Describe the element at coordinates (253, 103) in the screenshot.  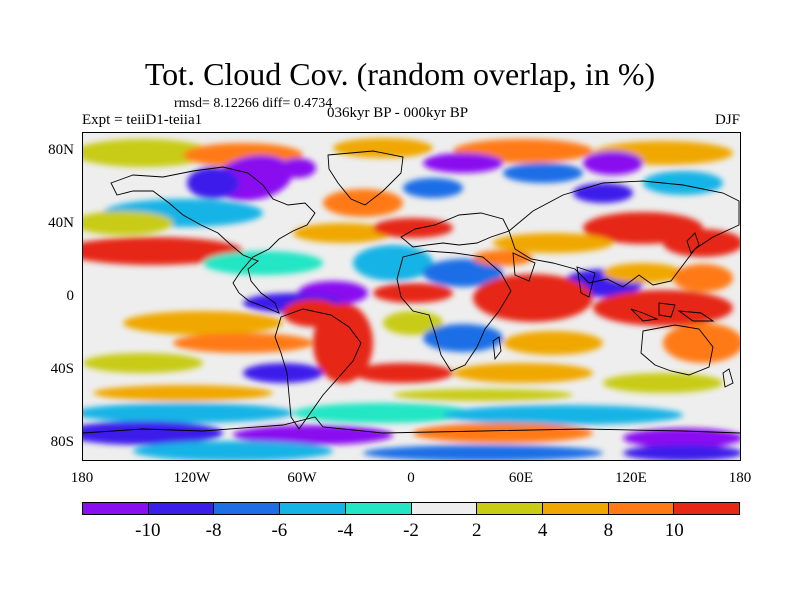
I see `rmsd-diff-stats: rmsd= 8.12266 diff= 0.4734` at that location.